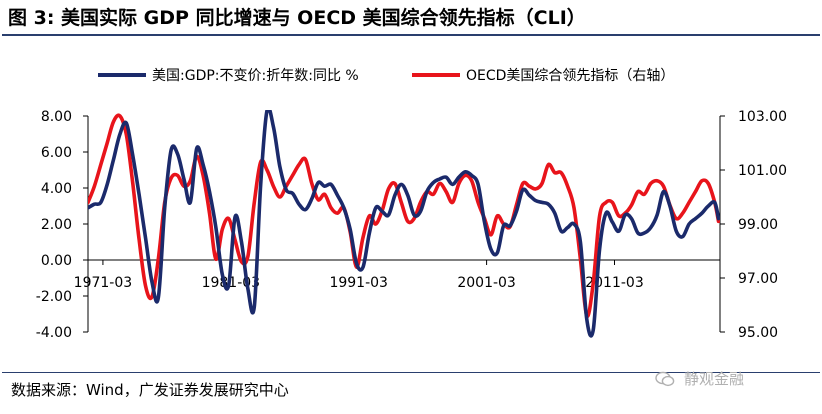 Image resolution: width=822 pixels, height=414 pixels. What do you see at coordinates (762, 171) in the screenshot?
I see `right-y-tick-label: 101.00` at bounding box center [762, 171].